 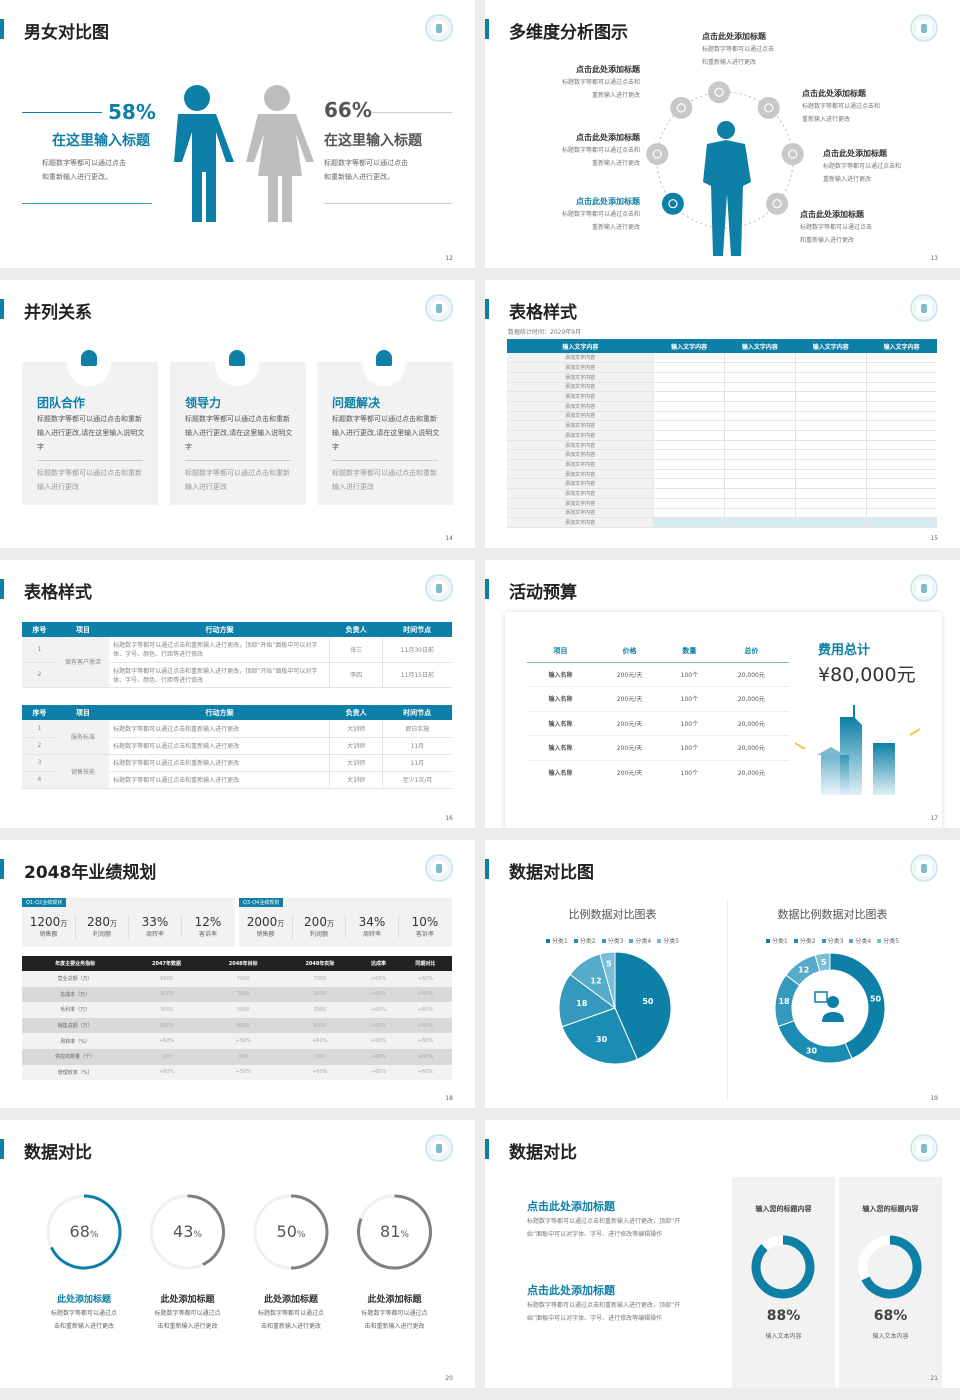 What do you see at coordinates (580, 406) in the screenshot?
I see `row-label: 添加文字内容` at bounding box center [580, 406].